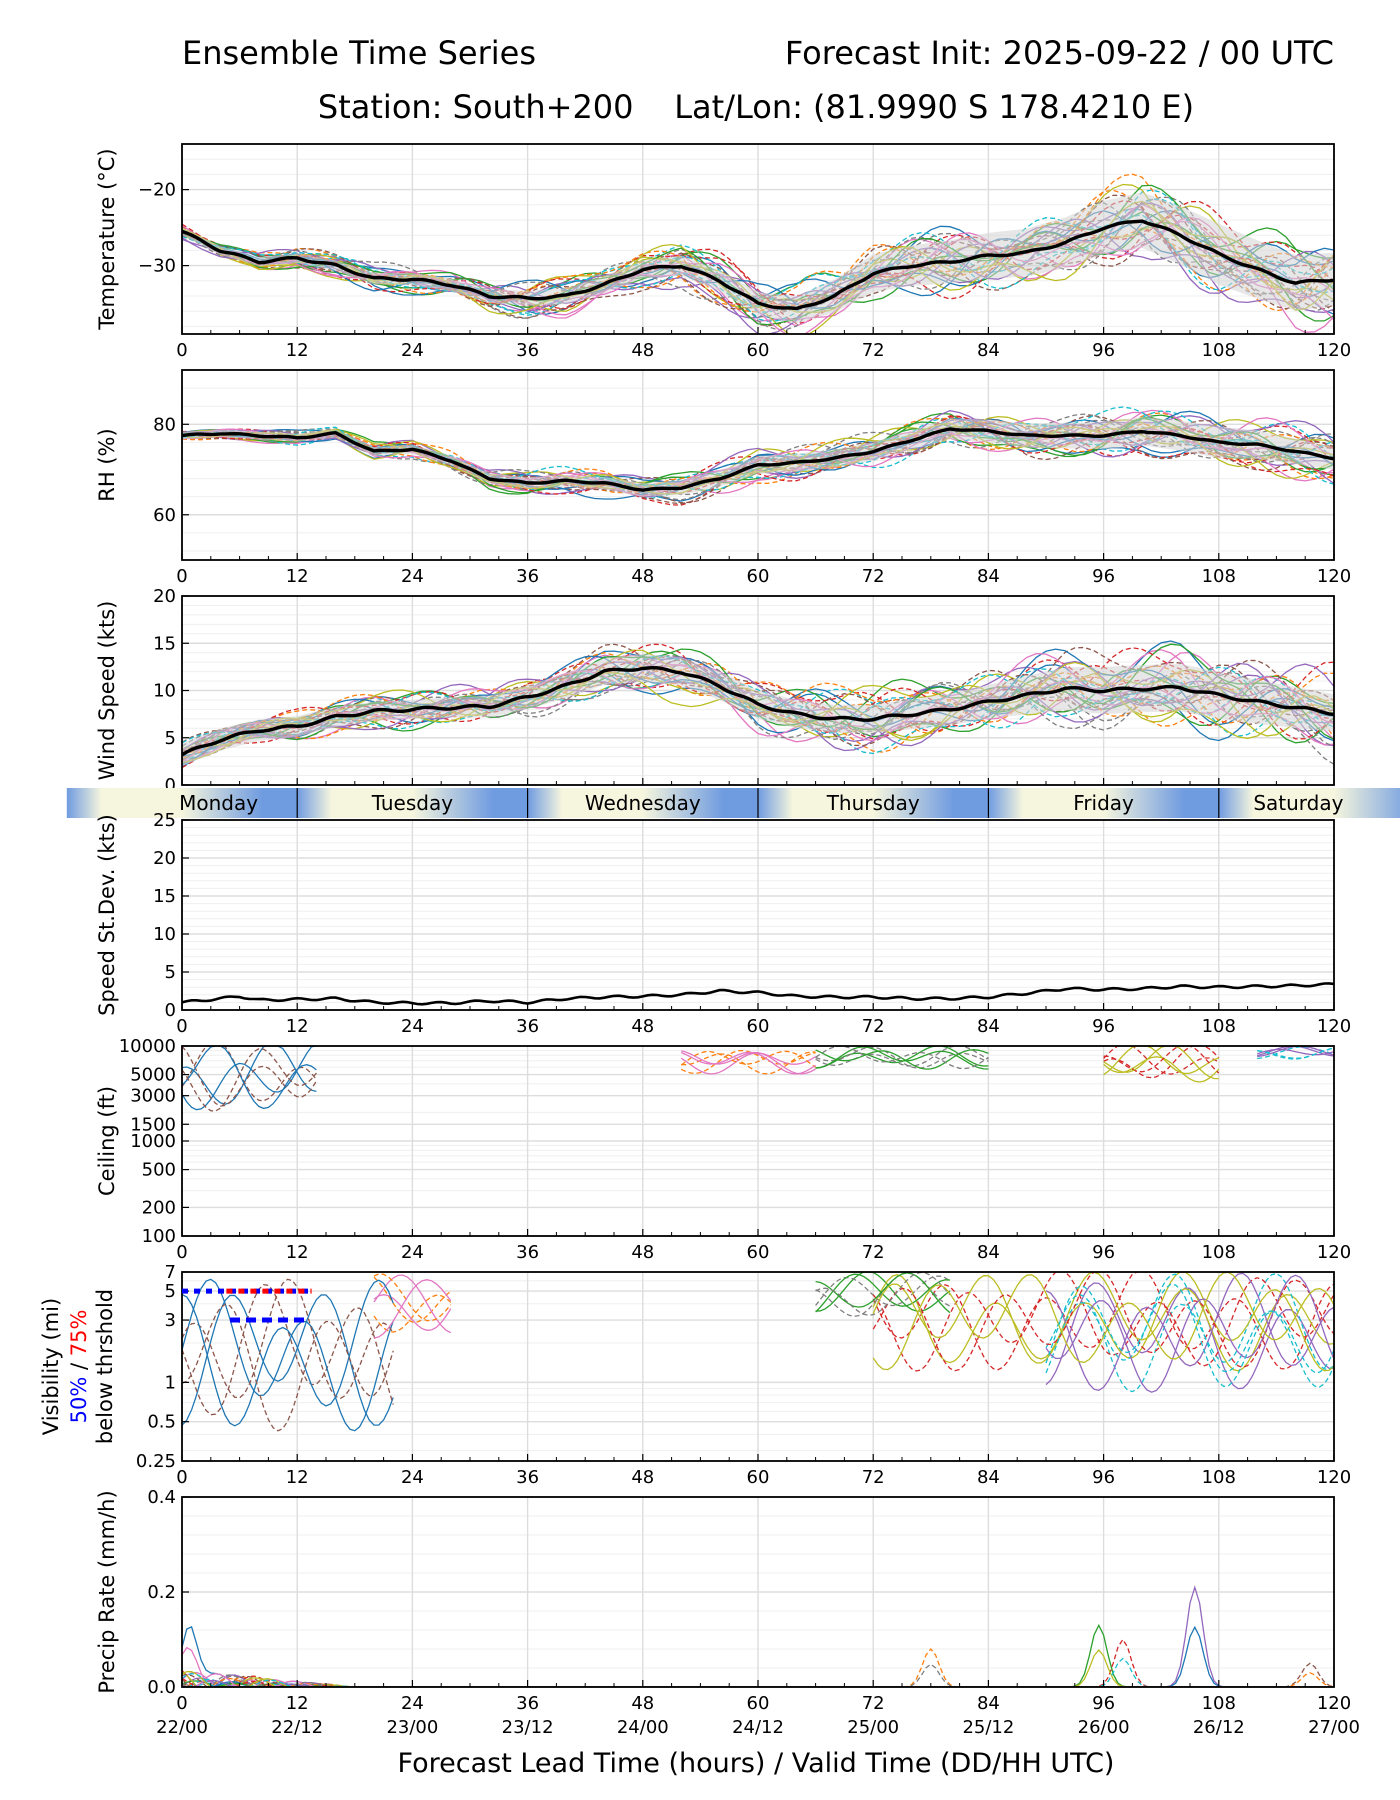 This screenshot has width=1400, height=1800. I want to click on valid-time-label: 26/00, so click(1104, 1727).